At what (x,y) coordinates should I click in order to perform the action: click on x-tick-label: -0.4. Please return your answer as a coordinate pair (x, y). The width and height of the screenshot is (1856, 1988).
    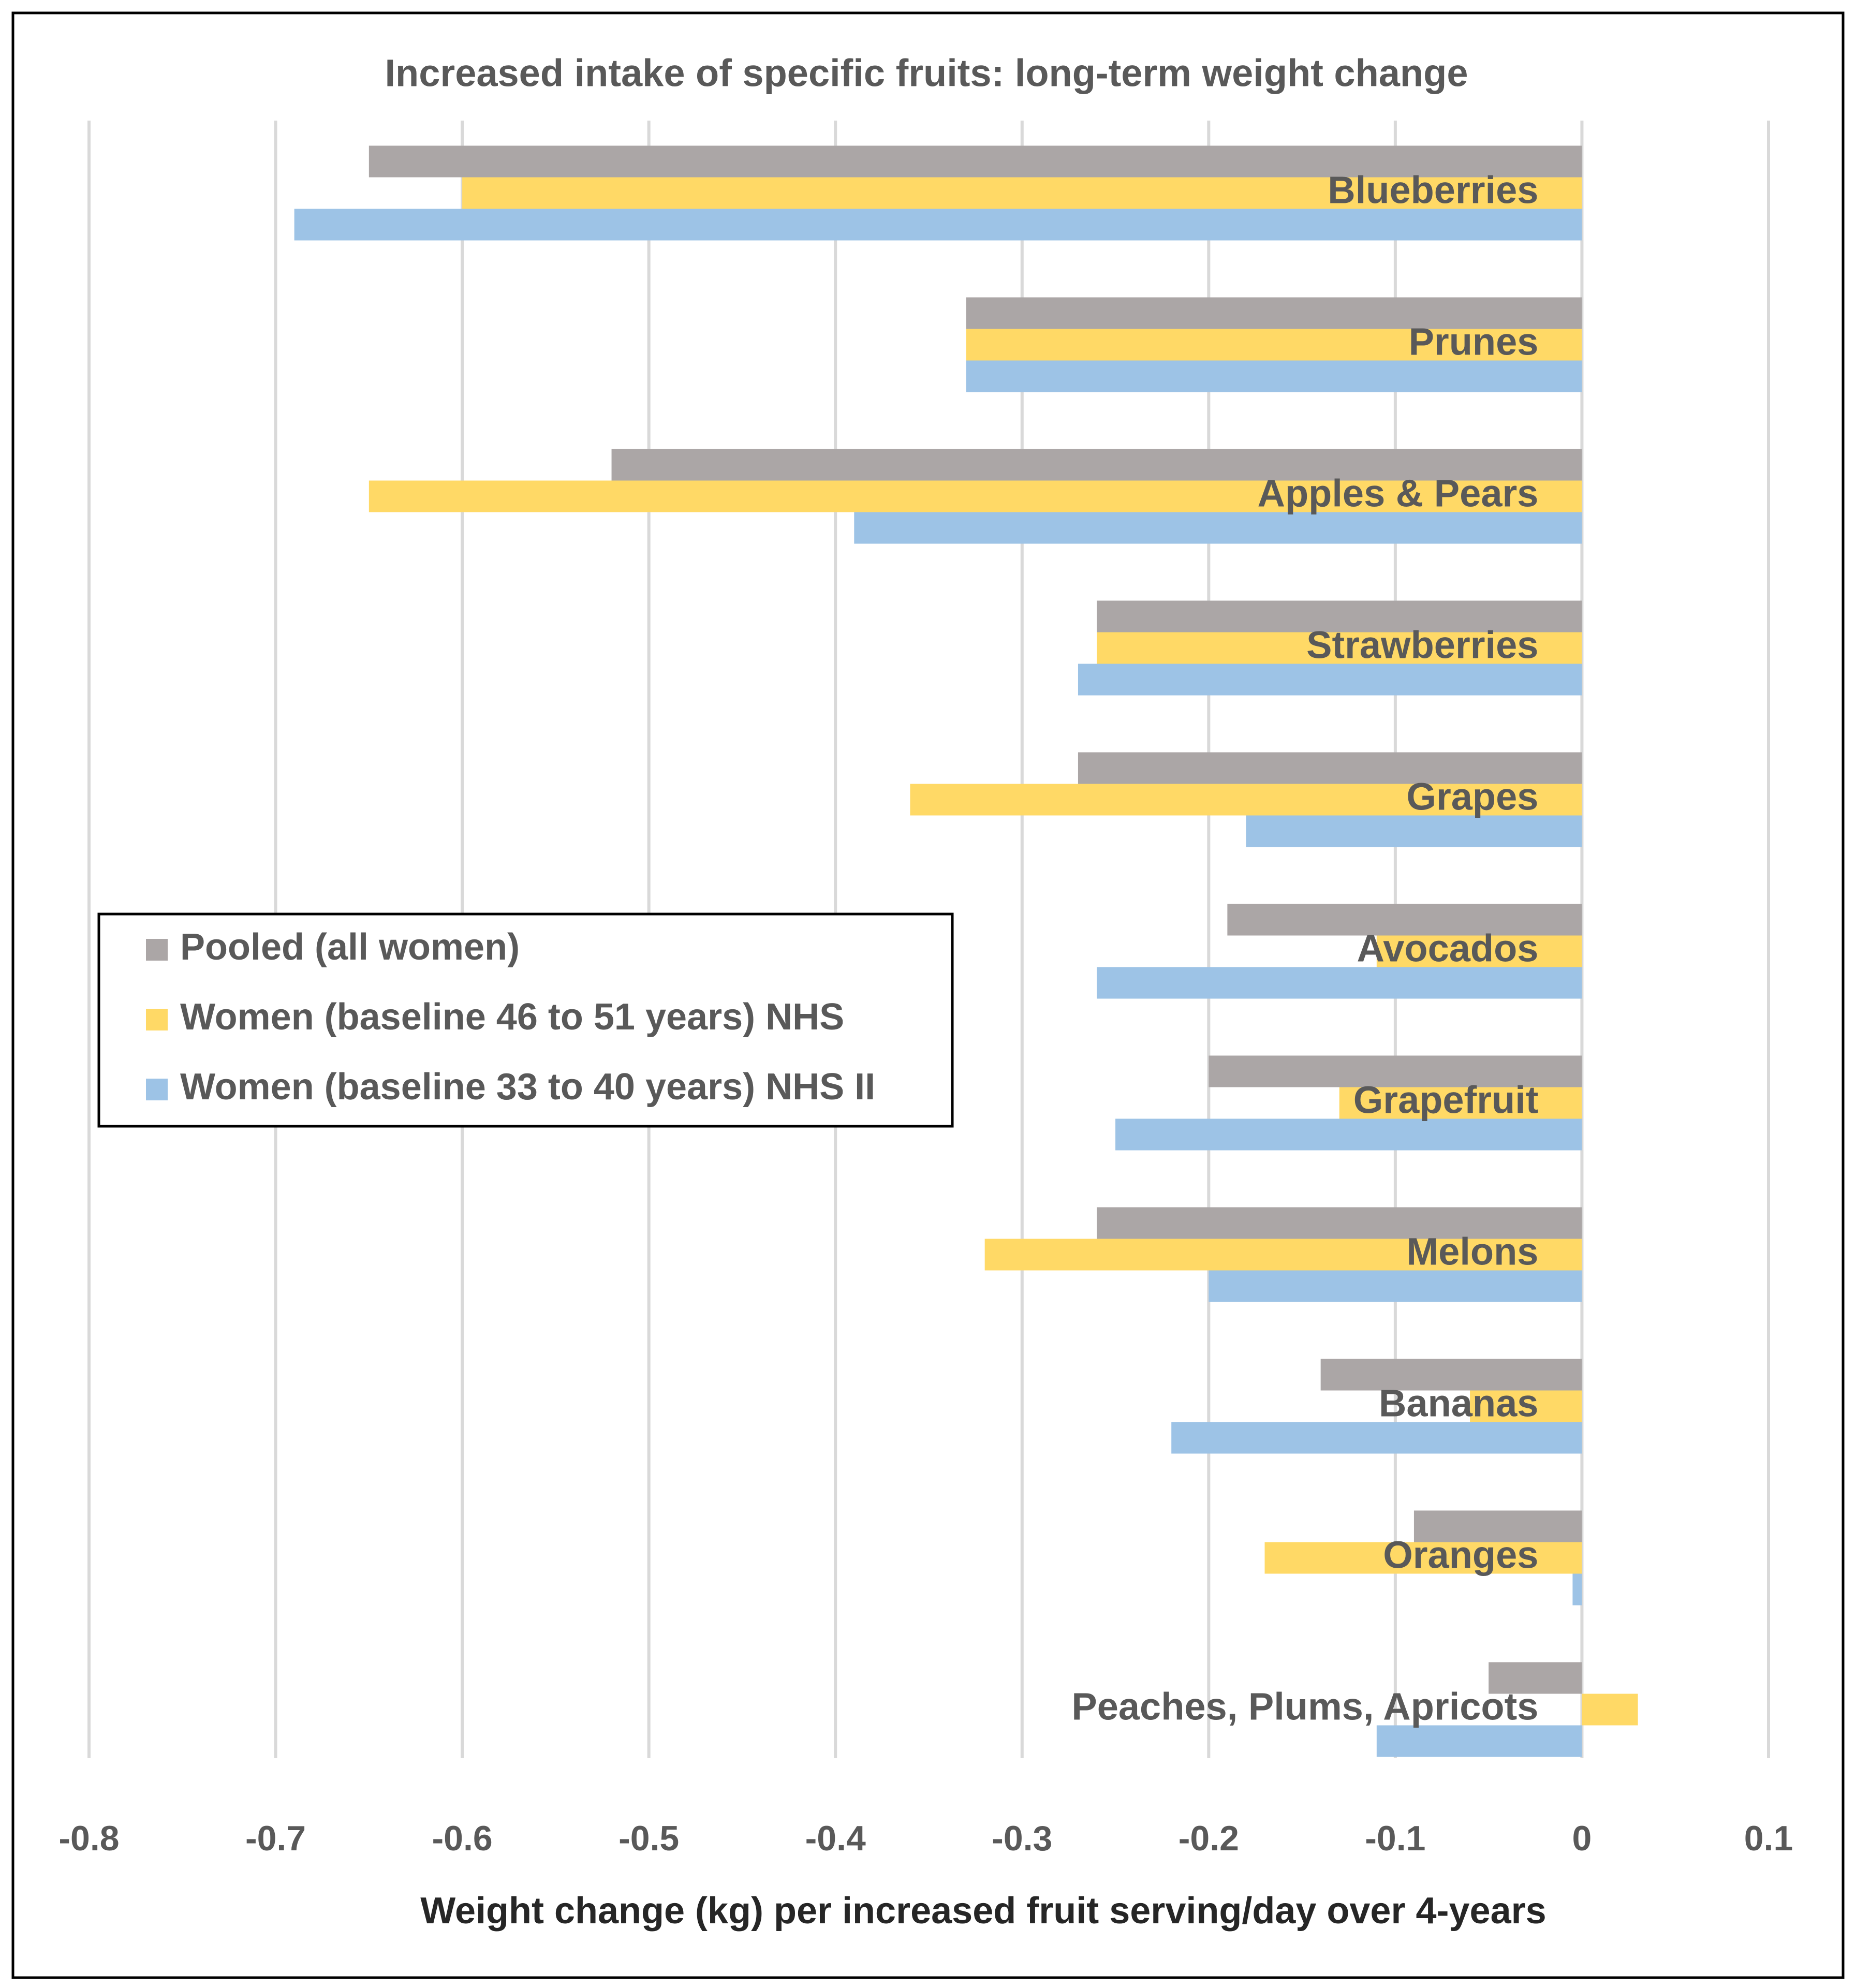
    Looking at the image, I should click on (836, 1838).